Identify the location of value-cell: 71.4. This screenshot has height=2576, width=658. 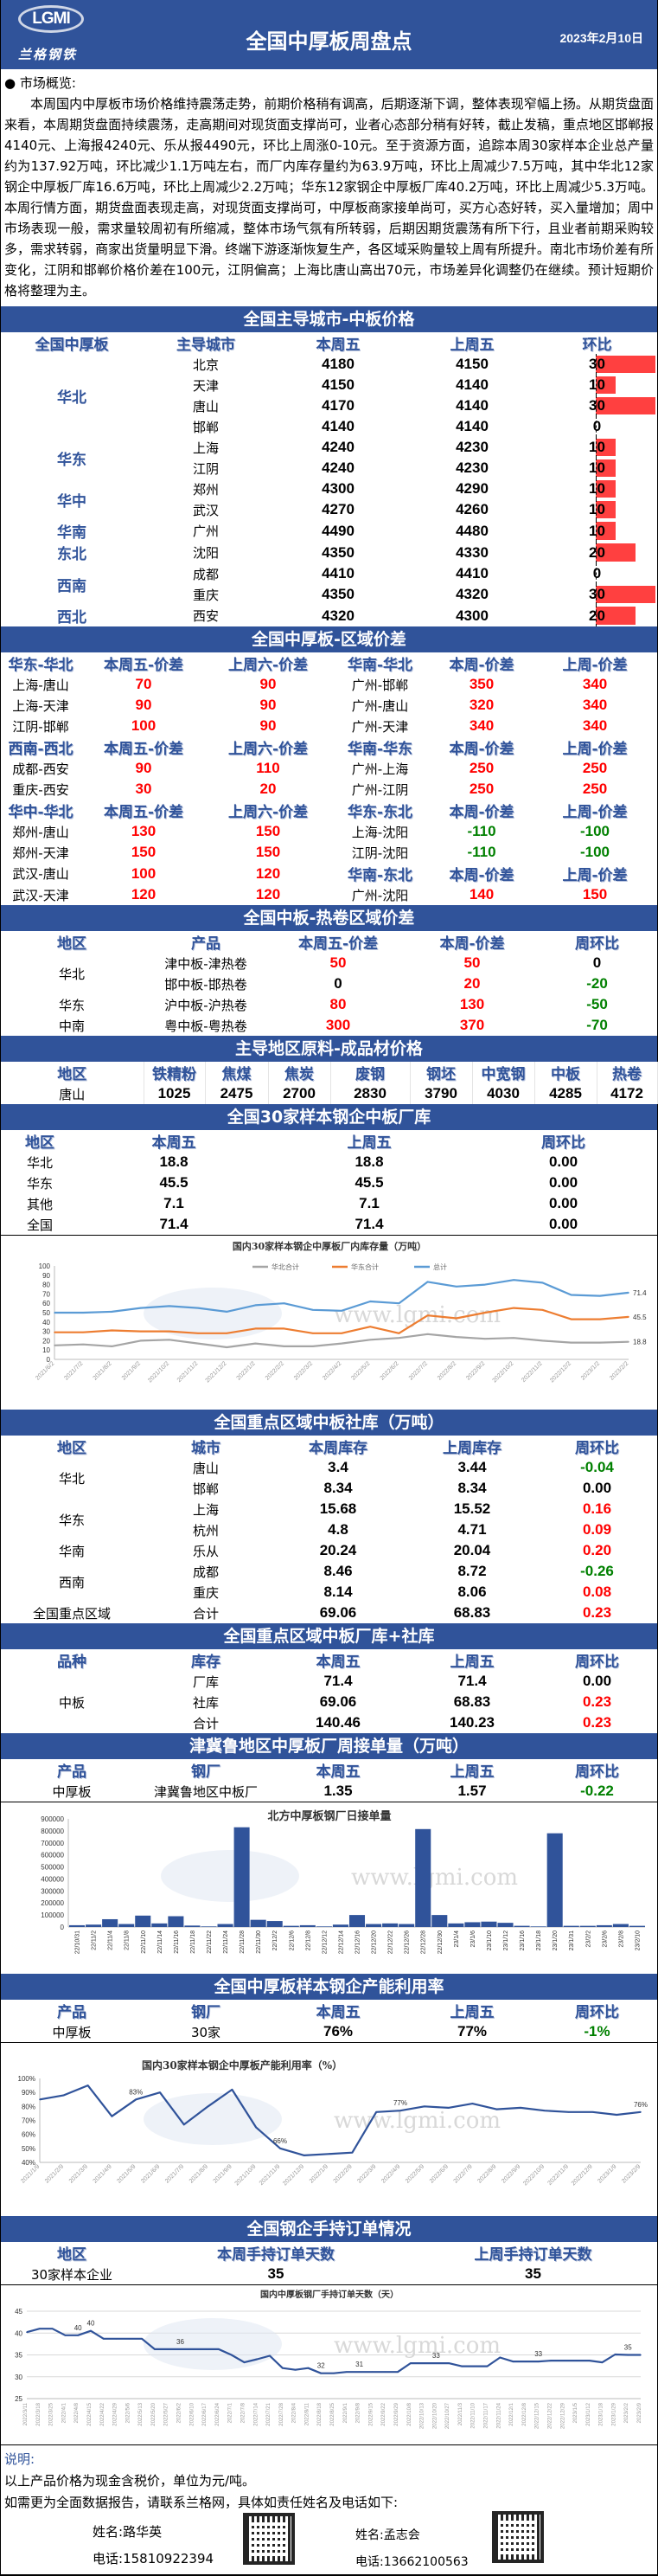
(338, 1681).